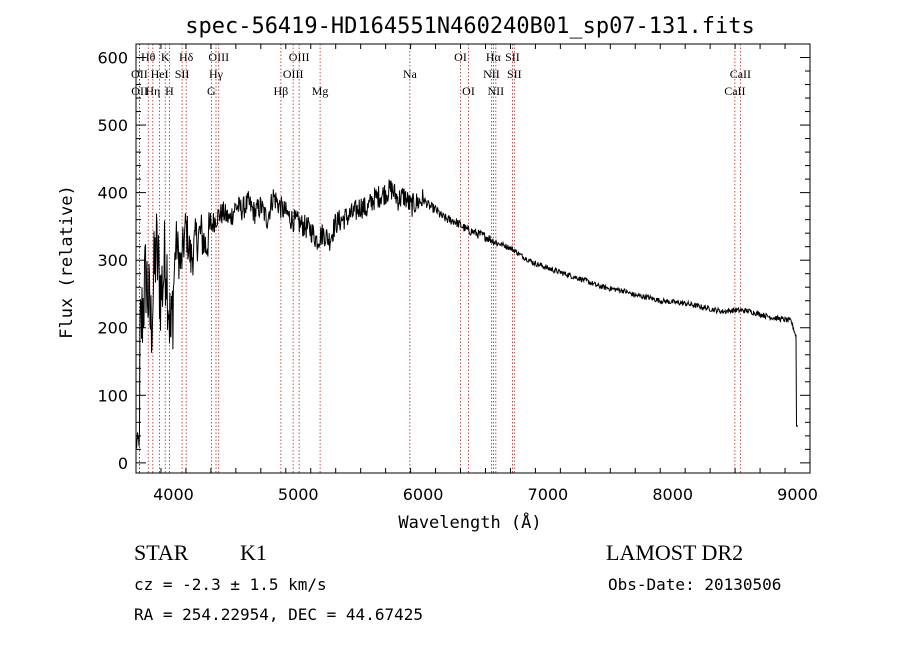  Describe the element at coordinates (496, 91) in the screenshot. I see `spectral-line-label-21: NII` at that location.